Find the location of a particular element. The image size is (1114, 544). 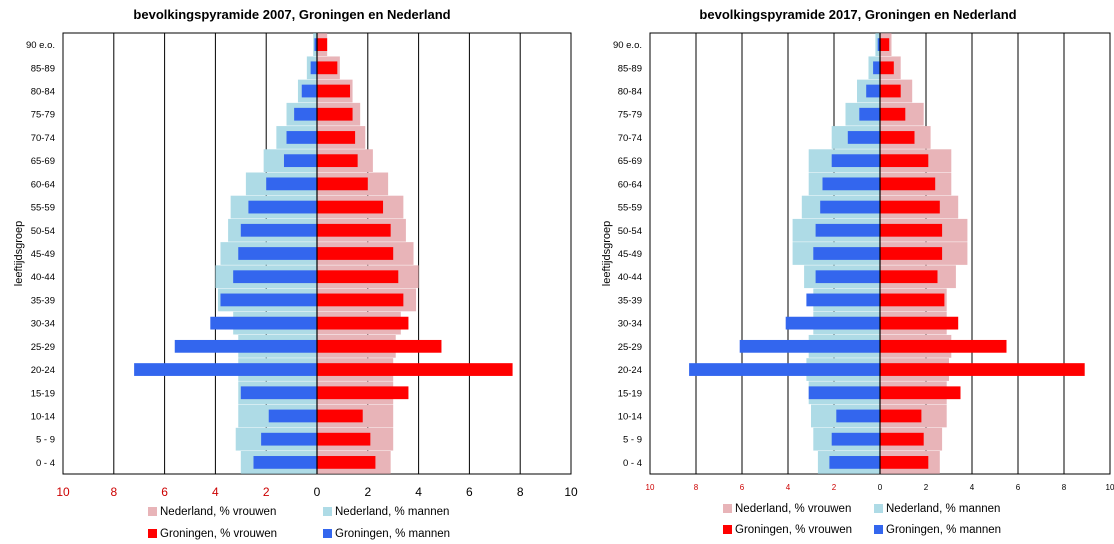

category-label: 75-79 is located at coordinates (43, 115).